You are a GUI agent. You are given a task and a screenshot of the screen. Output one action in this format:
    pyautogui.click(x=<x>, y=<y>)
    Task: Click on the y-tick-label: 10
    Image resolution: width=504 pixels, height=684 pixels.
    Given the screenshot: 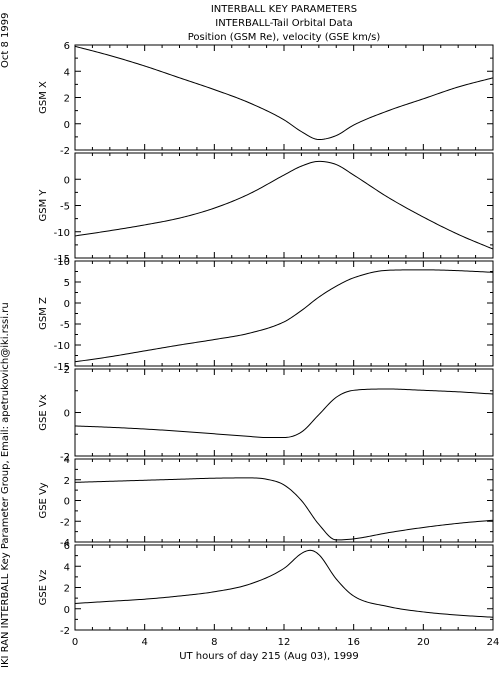 What is the action you would take?
    pyautogui.click(x=63, y=262)
    